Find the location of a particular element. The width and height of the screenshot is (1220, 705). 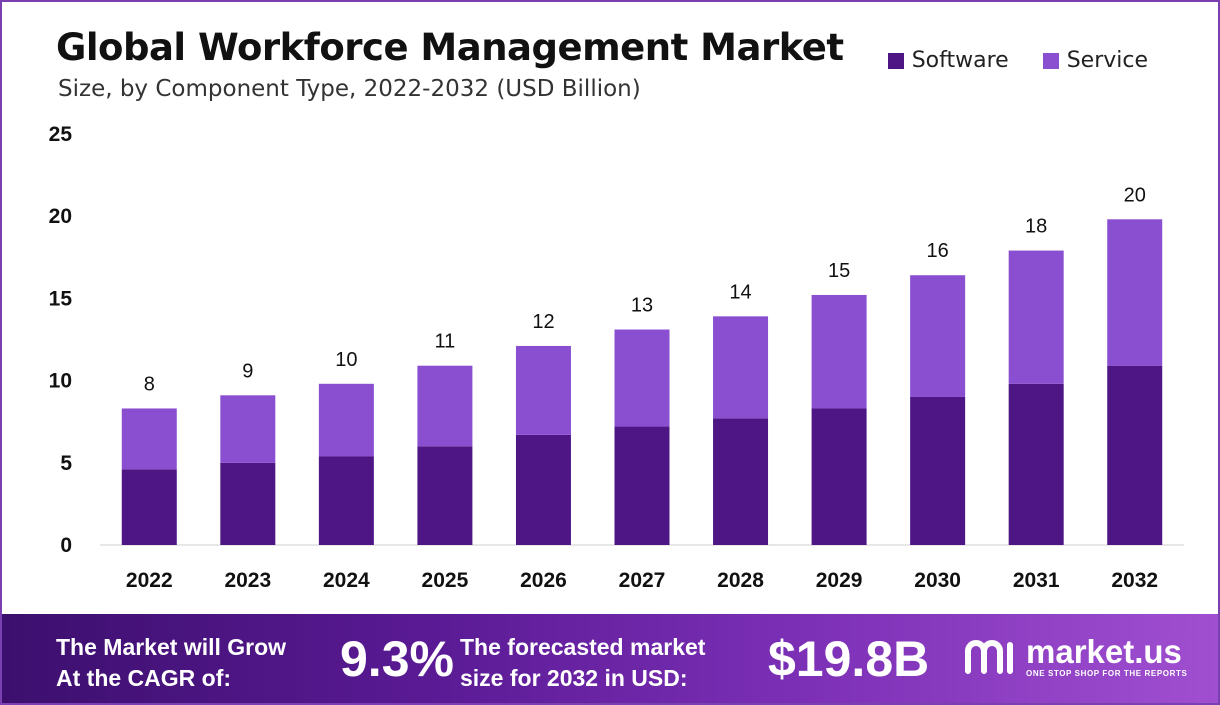

forecast-text-line1: The forecasted market is located at coordinates (583, 647).